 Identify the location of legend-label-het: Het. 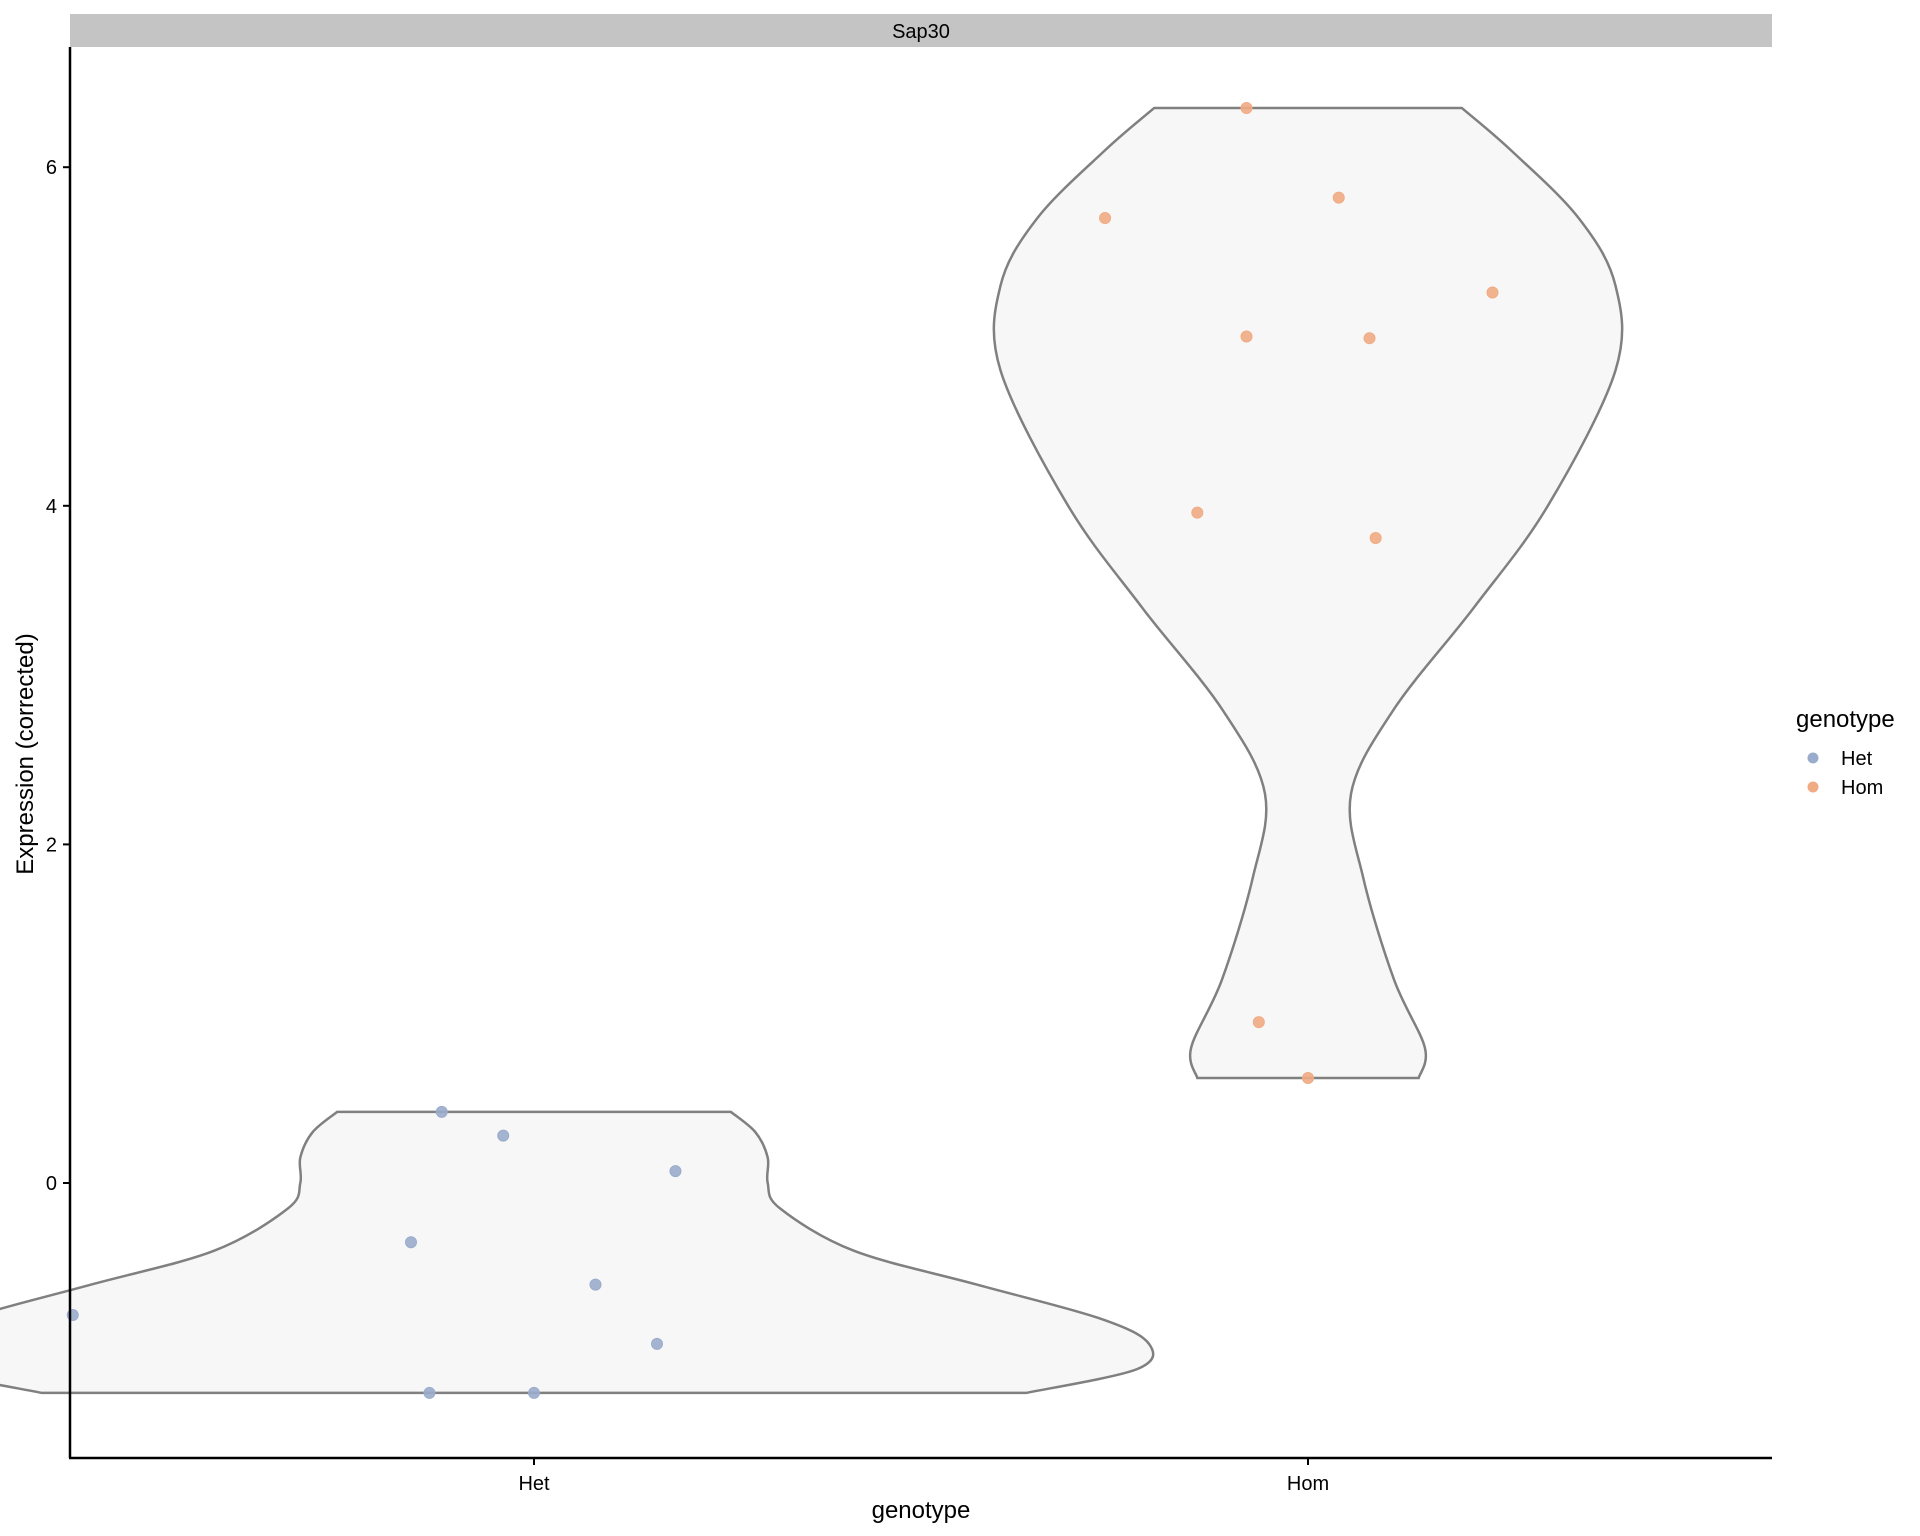
(1857, 759).